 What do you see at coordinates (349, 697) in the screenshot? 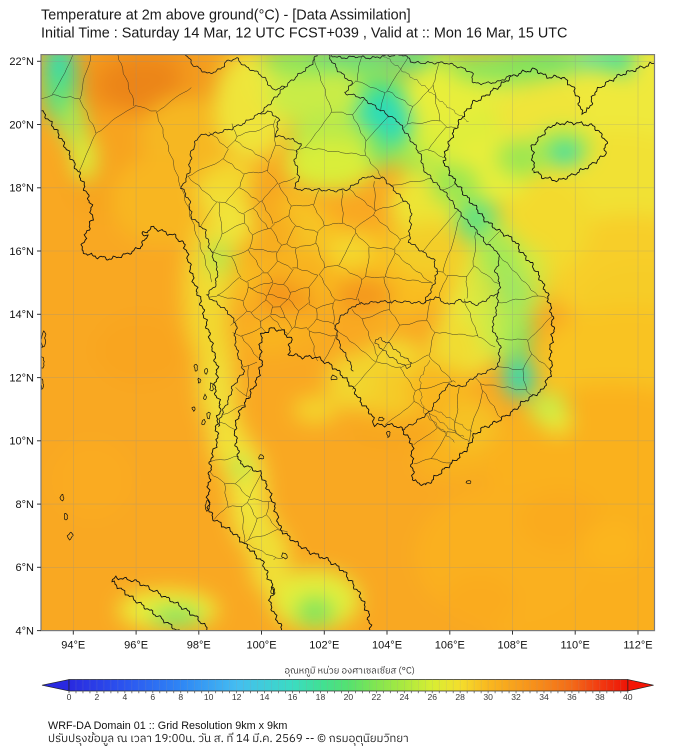
I see `svg-text: 20` at bounding box center [349, 697].